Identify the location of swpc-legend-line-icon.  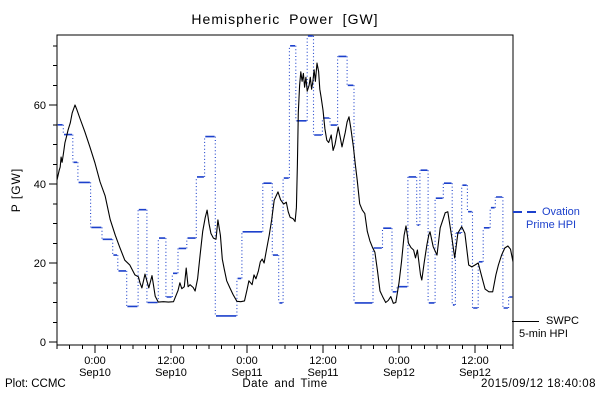
(525, 321).